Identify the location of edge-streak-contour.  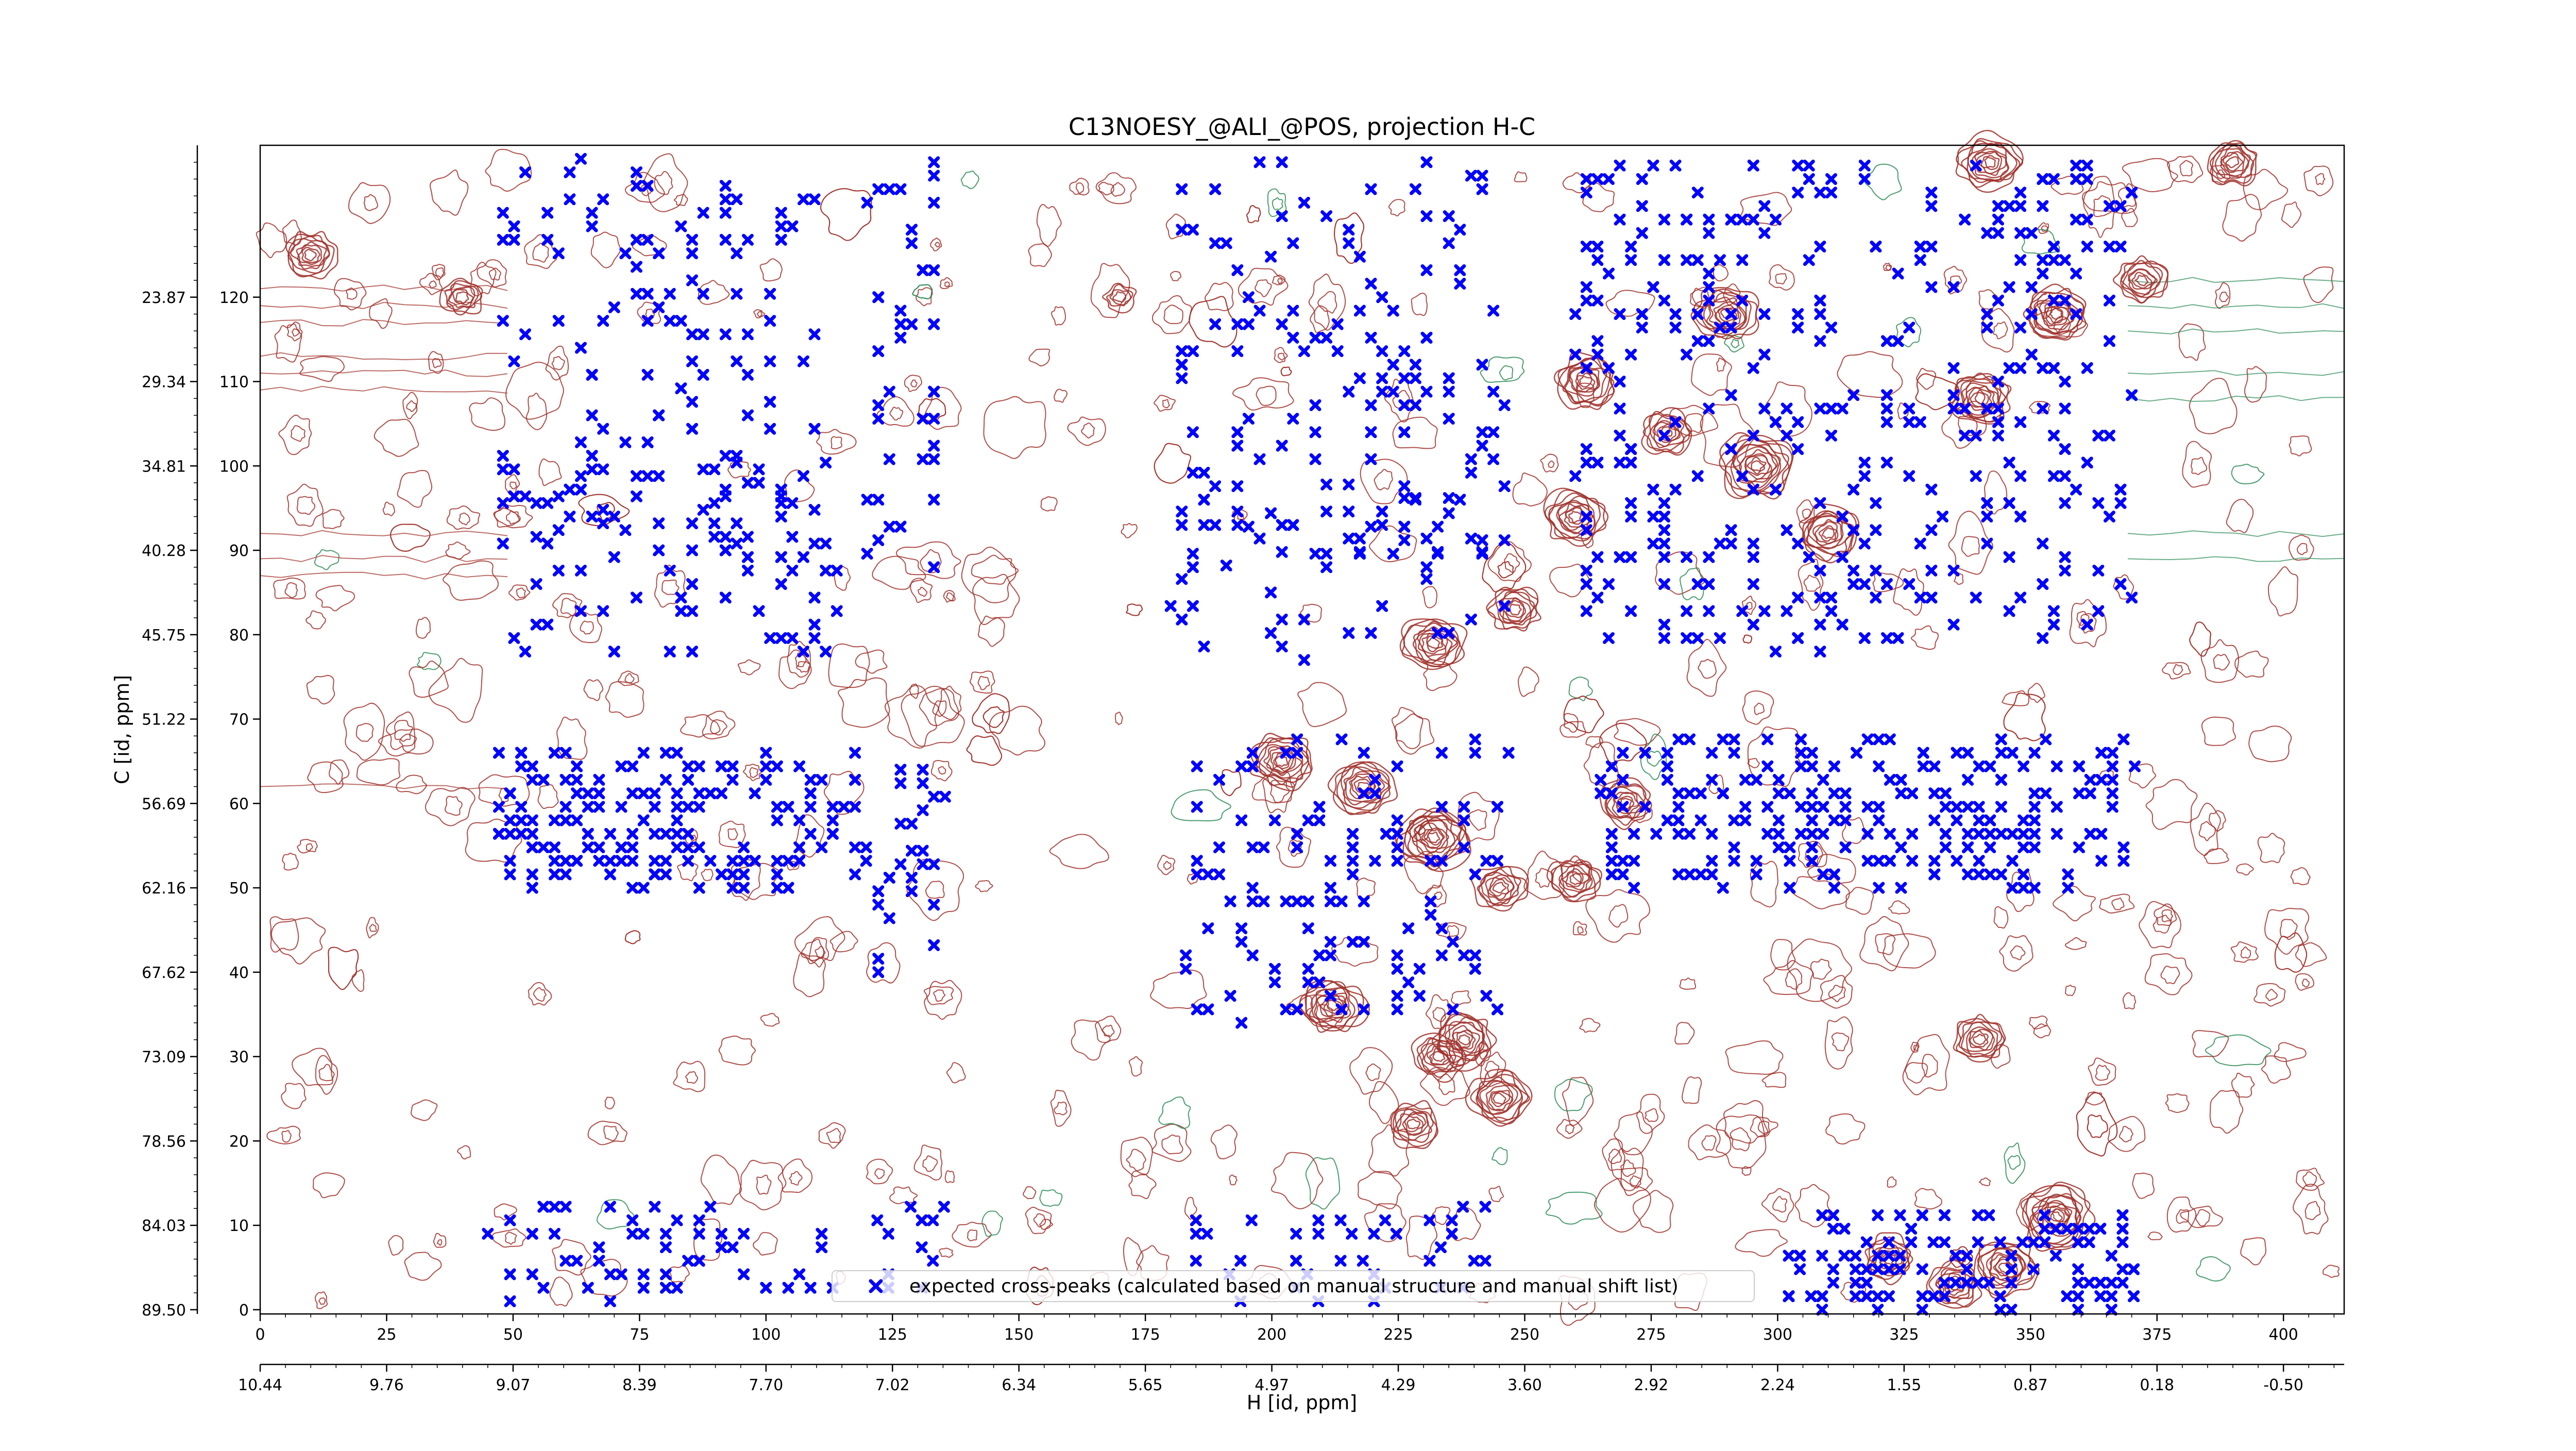
(2236, 533).